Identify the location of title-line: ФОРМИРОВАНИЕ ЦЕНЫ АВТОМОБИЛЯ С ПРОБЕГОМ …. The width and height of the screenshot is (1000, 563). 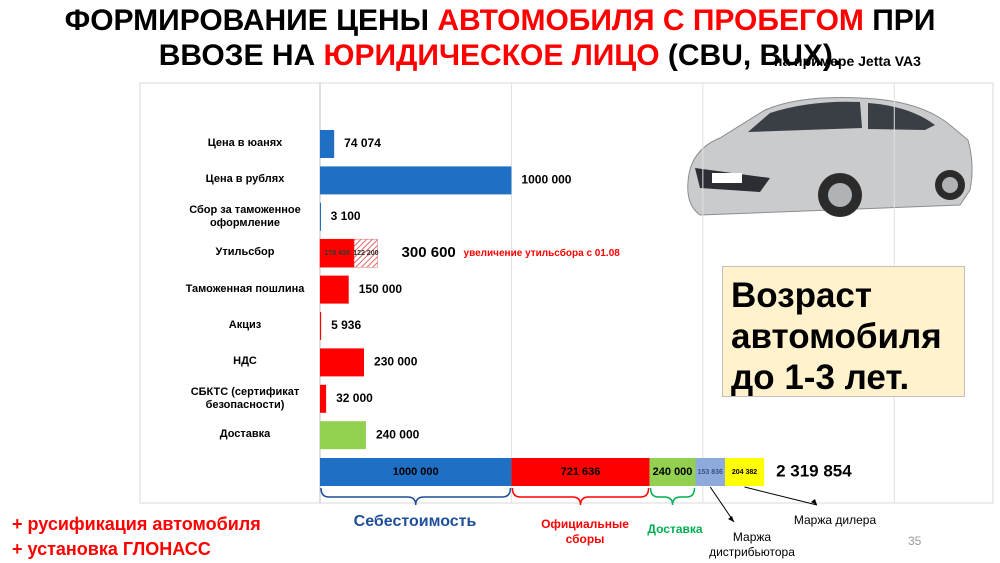
(500, 21).